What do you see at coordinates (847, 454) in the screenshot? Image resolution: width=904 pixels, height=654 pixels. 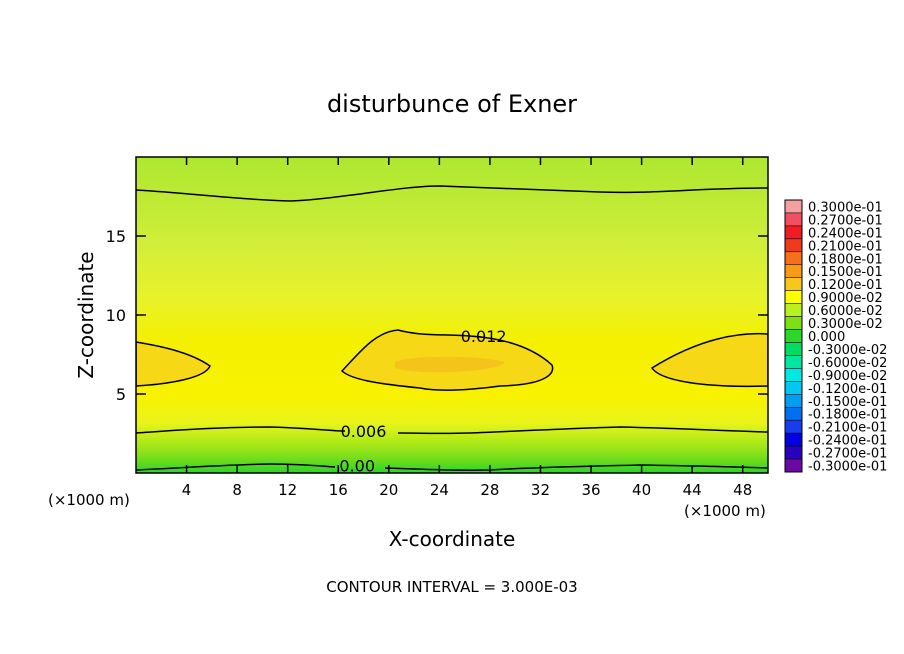 I see `colorbar-label: -0.2700e-01` at bounding box center [847, 454].